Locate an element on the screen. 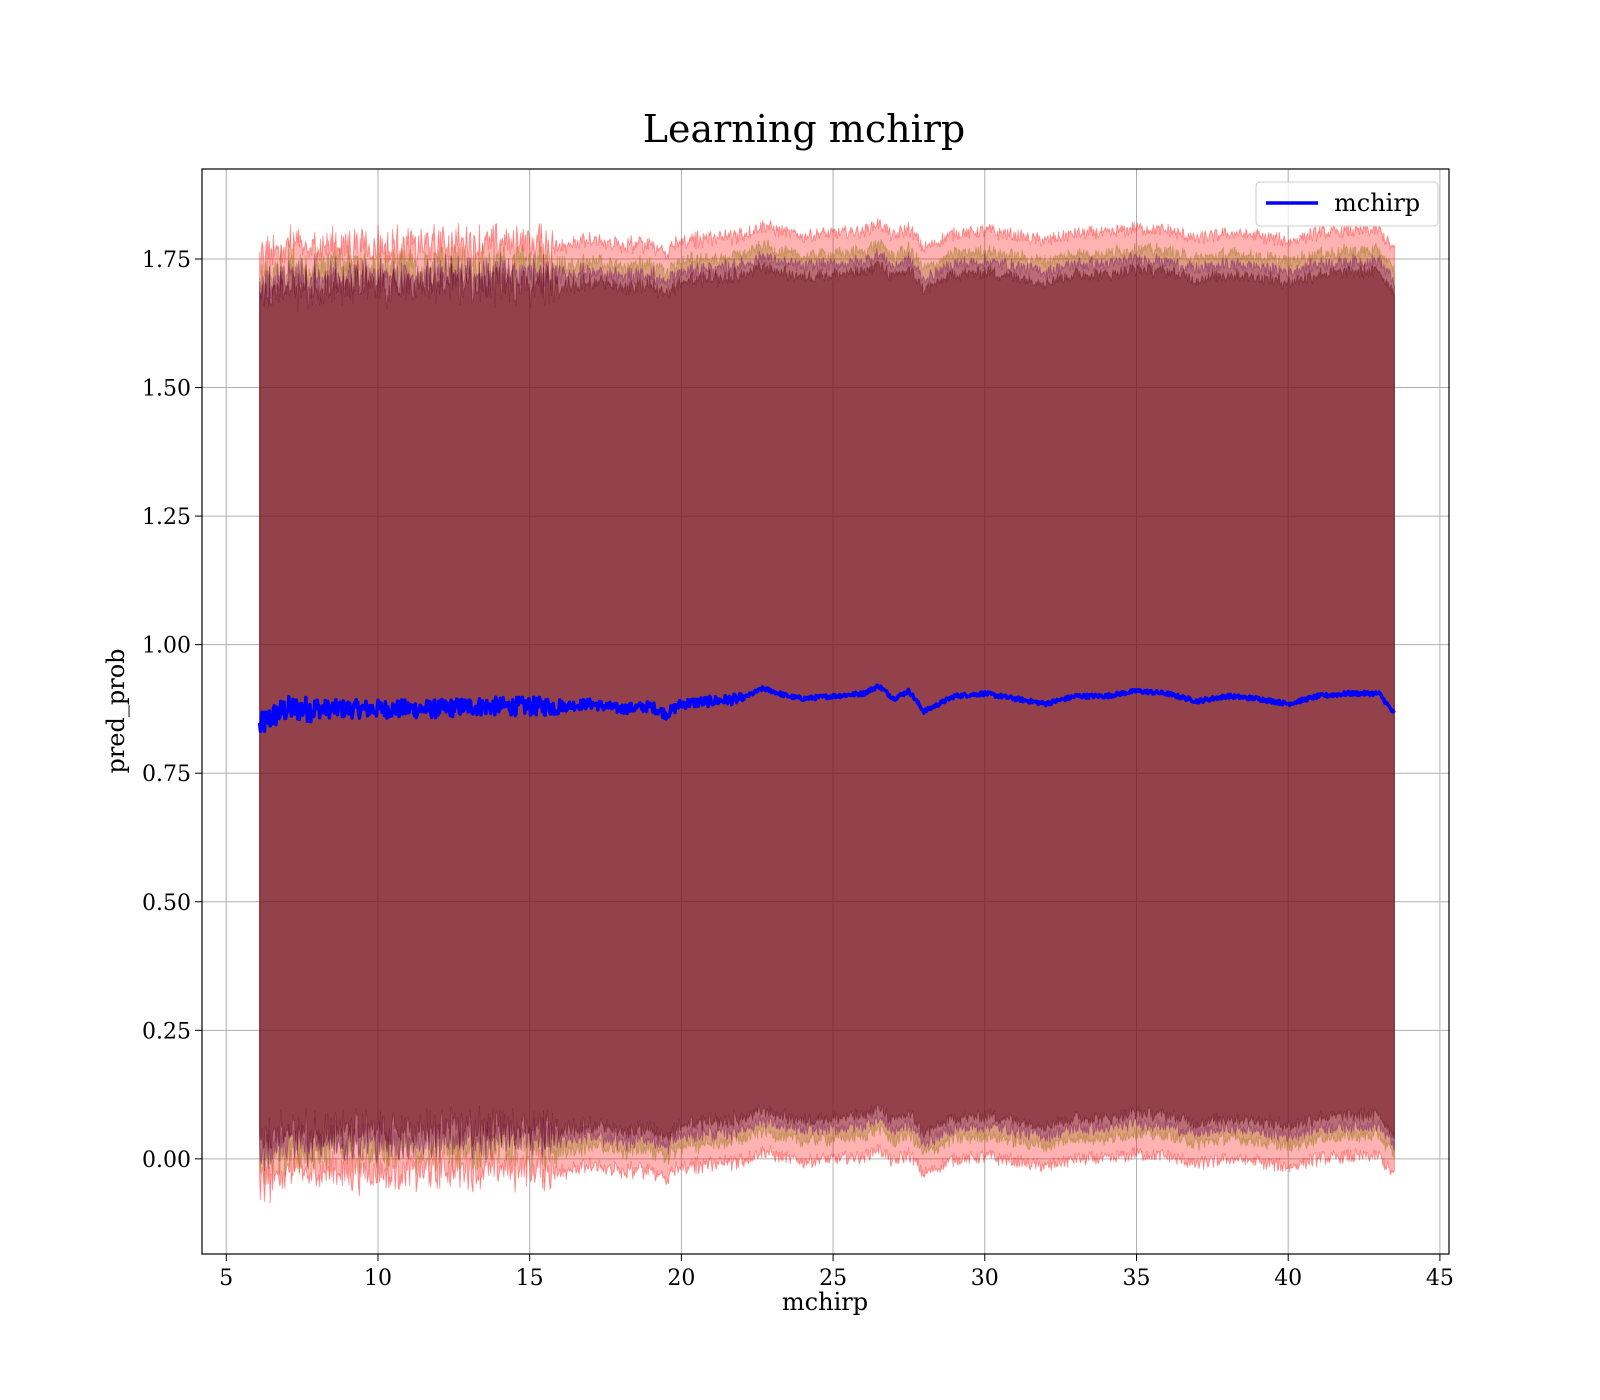 The height and width of the screenshot is (1400, 1600). x-tick-label: 25 is located at coordinates (833, 1278).